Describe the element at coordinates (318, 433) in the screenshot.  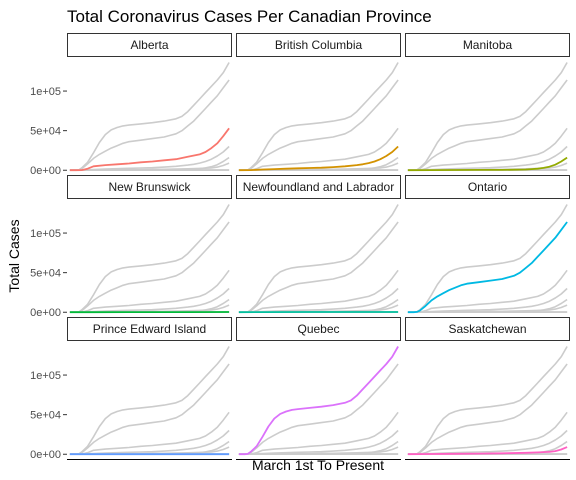
I see `background-line-alberta-in-quebec` at that location.